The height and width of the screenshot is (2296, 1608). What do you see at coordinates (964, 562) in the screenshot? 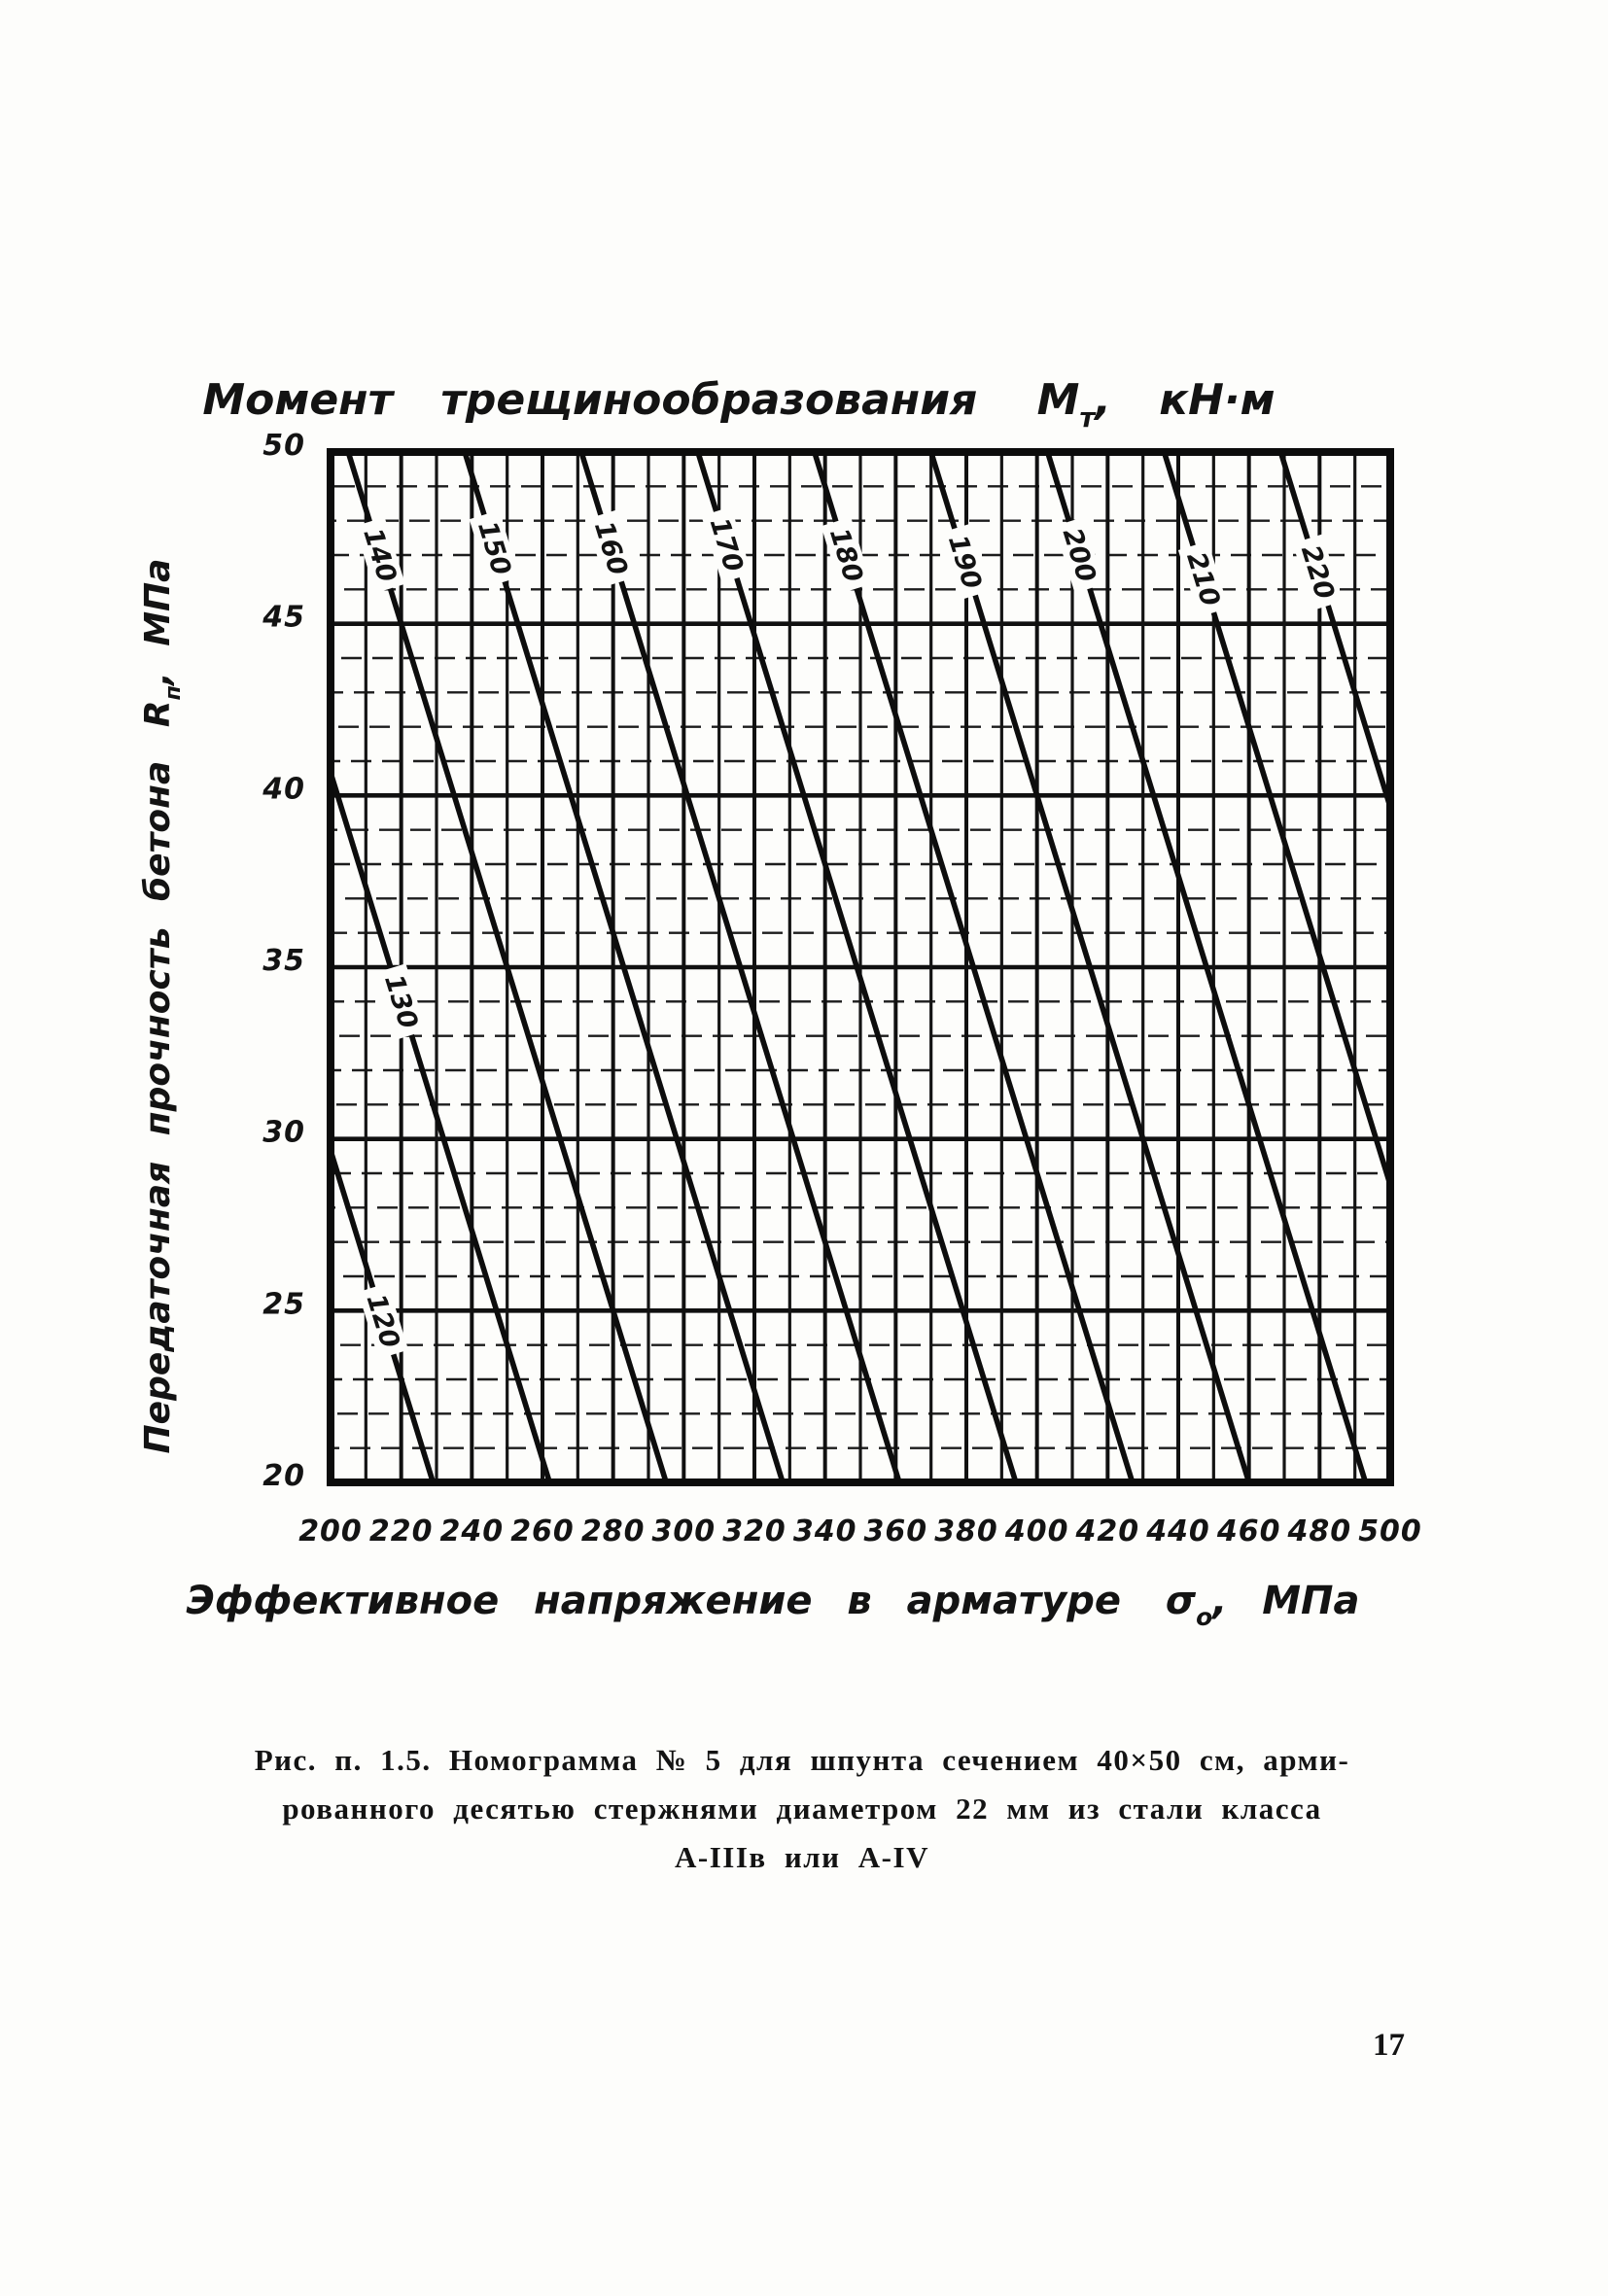
I see `svg-text: 190` at bounding box center [964, 562].